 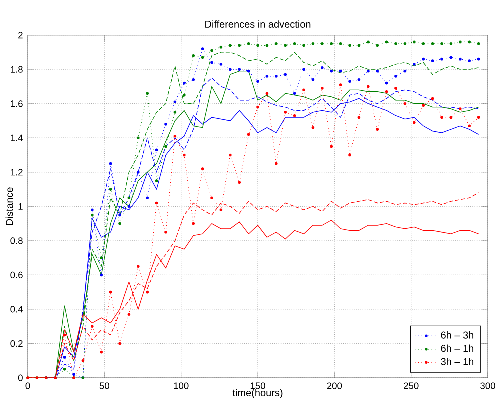 What do you see at coordinates (334, 386) in the screenshot?
I see `x-tick-label: 200` at bounding box center [334, 386].